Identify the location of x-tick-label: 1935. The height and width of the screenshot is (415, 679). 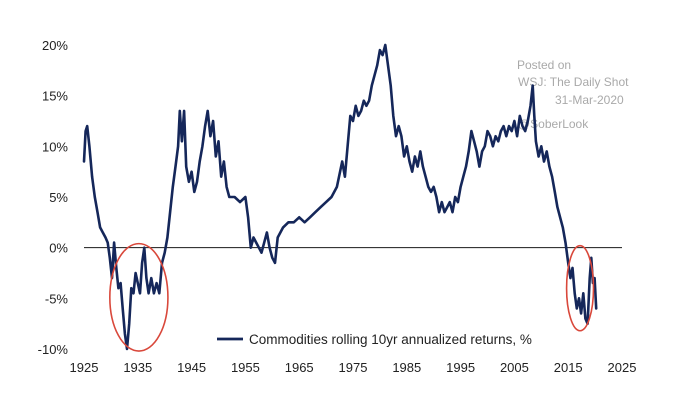
(137, 367).